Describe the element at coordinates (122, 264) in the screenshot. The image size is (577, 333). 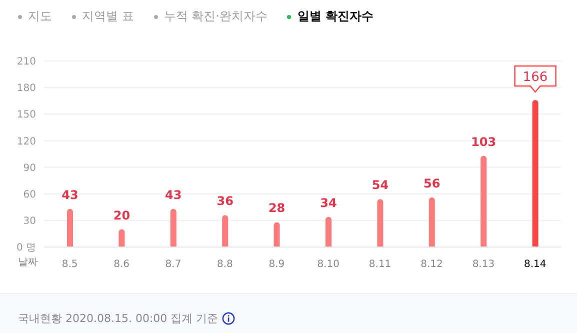
I see `x-tick-label: 8.6` at that location.